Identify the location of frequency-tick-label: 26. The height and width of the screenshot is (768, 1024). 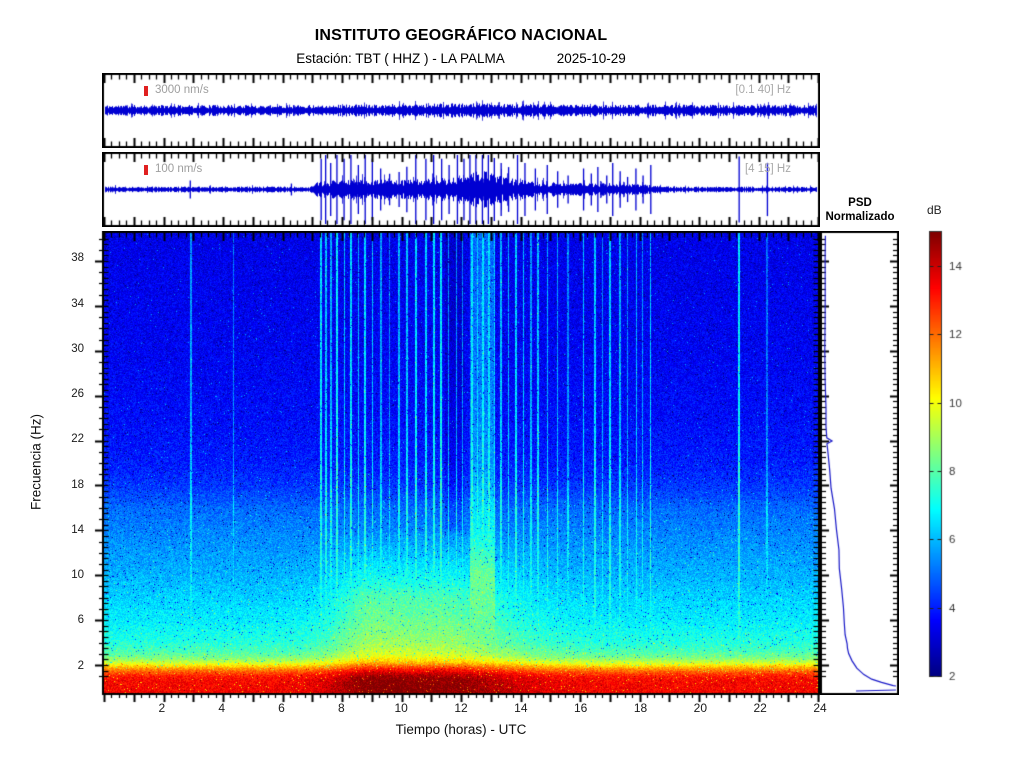
(77, 394).